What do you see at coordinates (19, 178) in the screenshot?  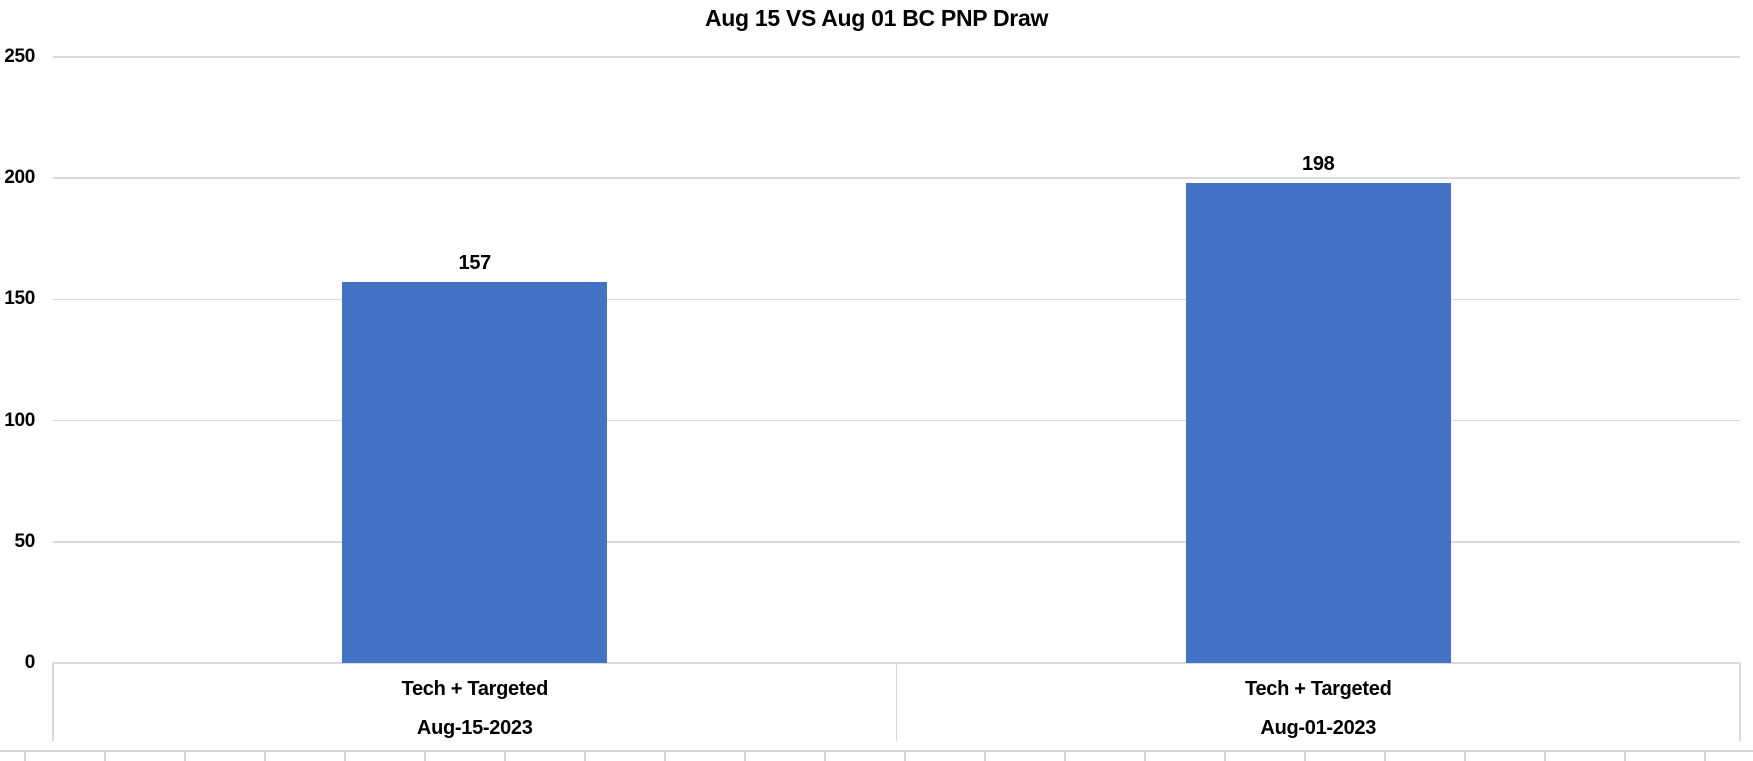 I see `y-axis-tick-label: 200` at bounding box center [19, 178].